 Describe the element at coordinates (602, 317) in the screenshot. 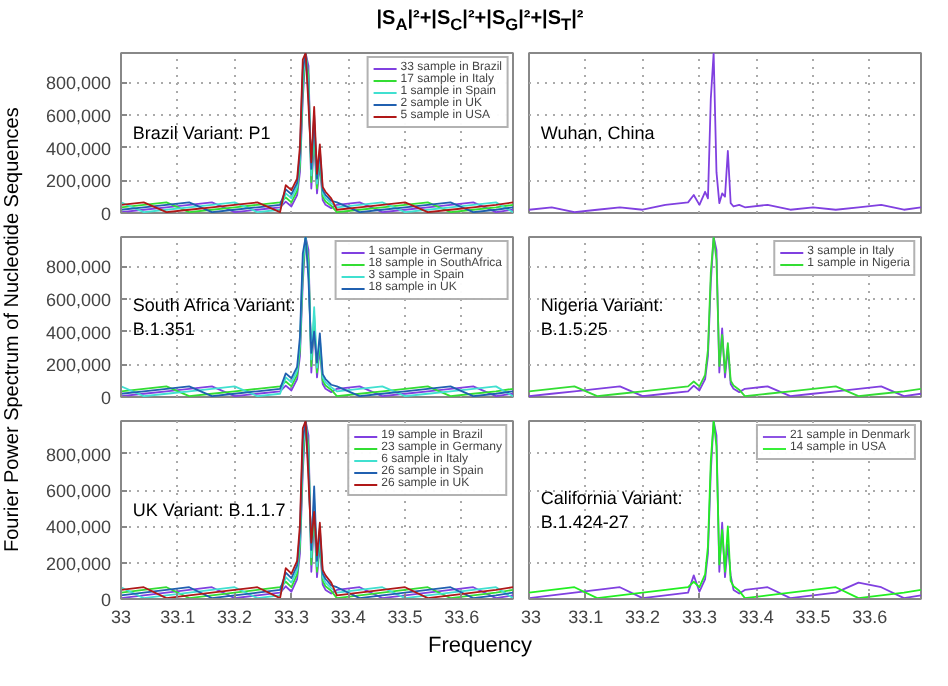

I see `annotation: Nigeria Variant: B.1.5.25` at that location.